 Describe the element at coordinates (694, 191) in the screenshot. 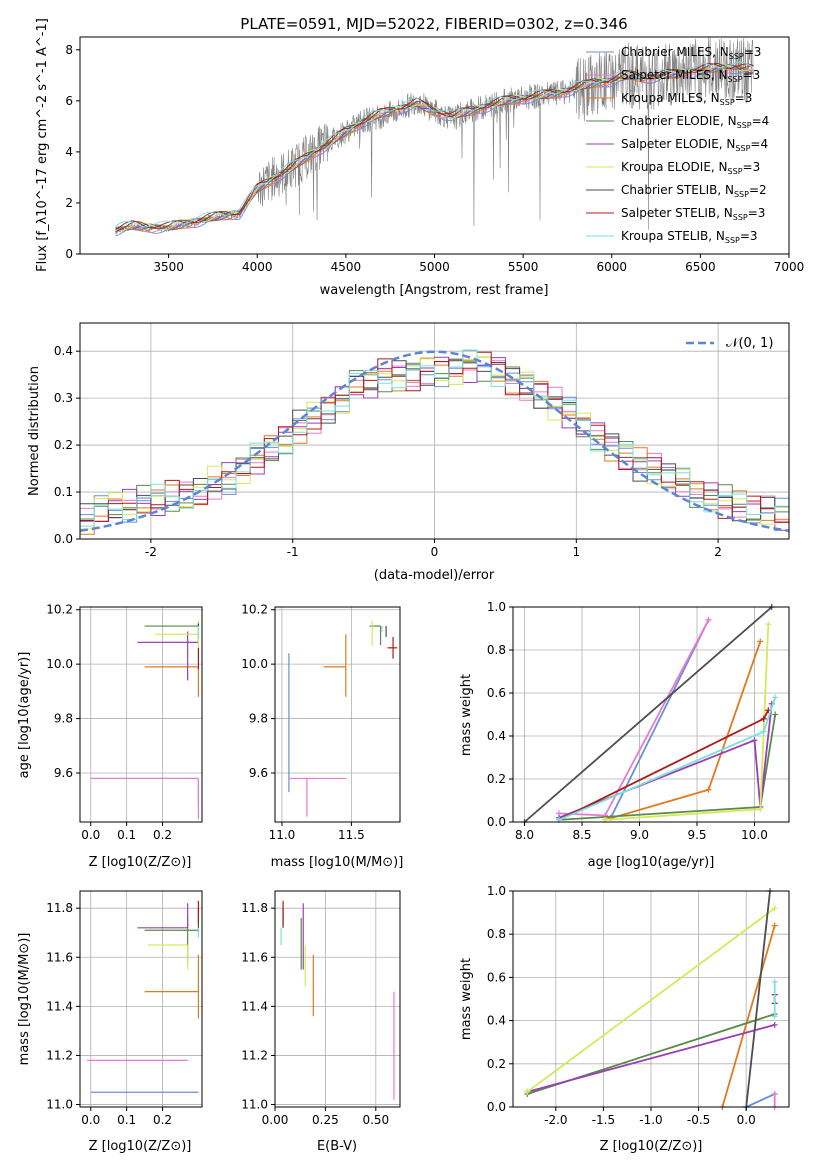

I see `legend-label: Chabrier STELIB, NSSP=2` at that location.